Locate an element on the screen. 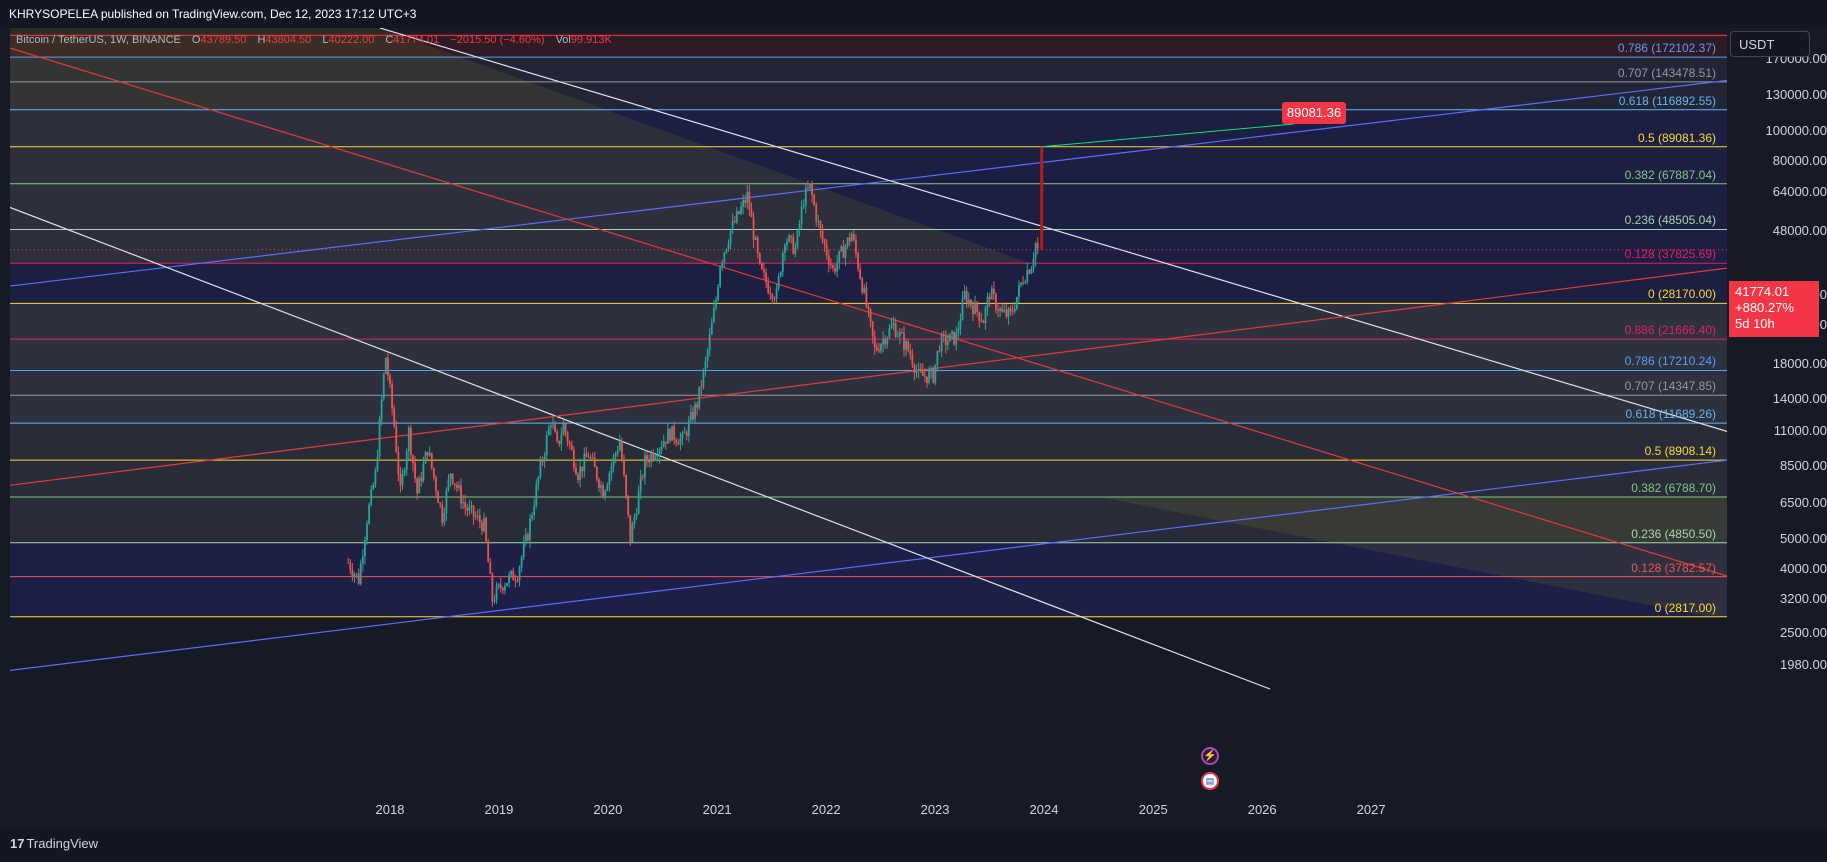 The image size is (1827, 862). fib-level-label: 0.382 (67887.04) is located at coordinates (1670, 174).